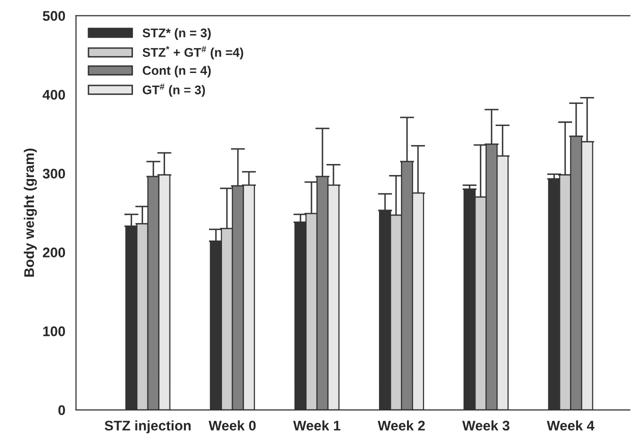 The height and width of the screenshot is (448, 644). What do you see at coordinates (30, 212) in the screenshot?
I see `y-axis-title: Body weight (gram)` at bounding box center [30, 212].